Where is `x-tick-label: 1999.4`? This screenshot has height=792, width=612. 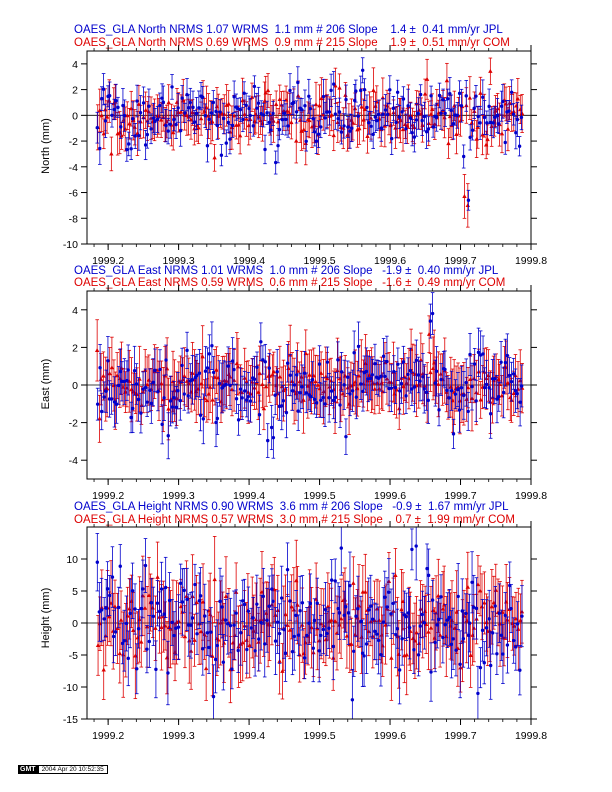
x-tick-label: 1999.4 is located at coordinates (249, 496).